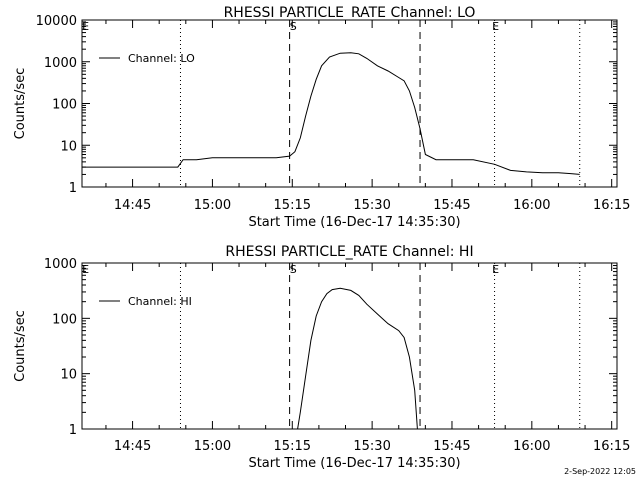  I want to click on y-tick-label: 10000, so click(56, 21).